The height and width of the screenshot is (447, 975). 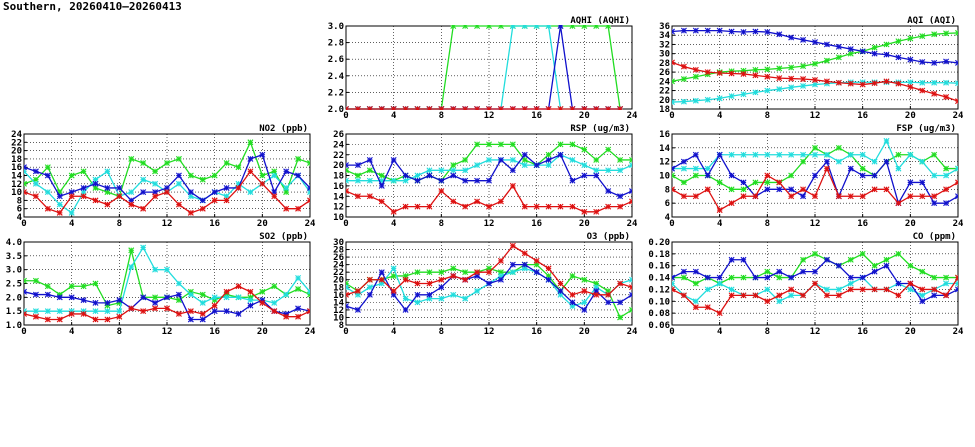 What do you see at coordinates (338, 218) in the screenshot?
I see `y-tick-label: 10` at bounding box center [338, 218].